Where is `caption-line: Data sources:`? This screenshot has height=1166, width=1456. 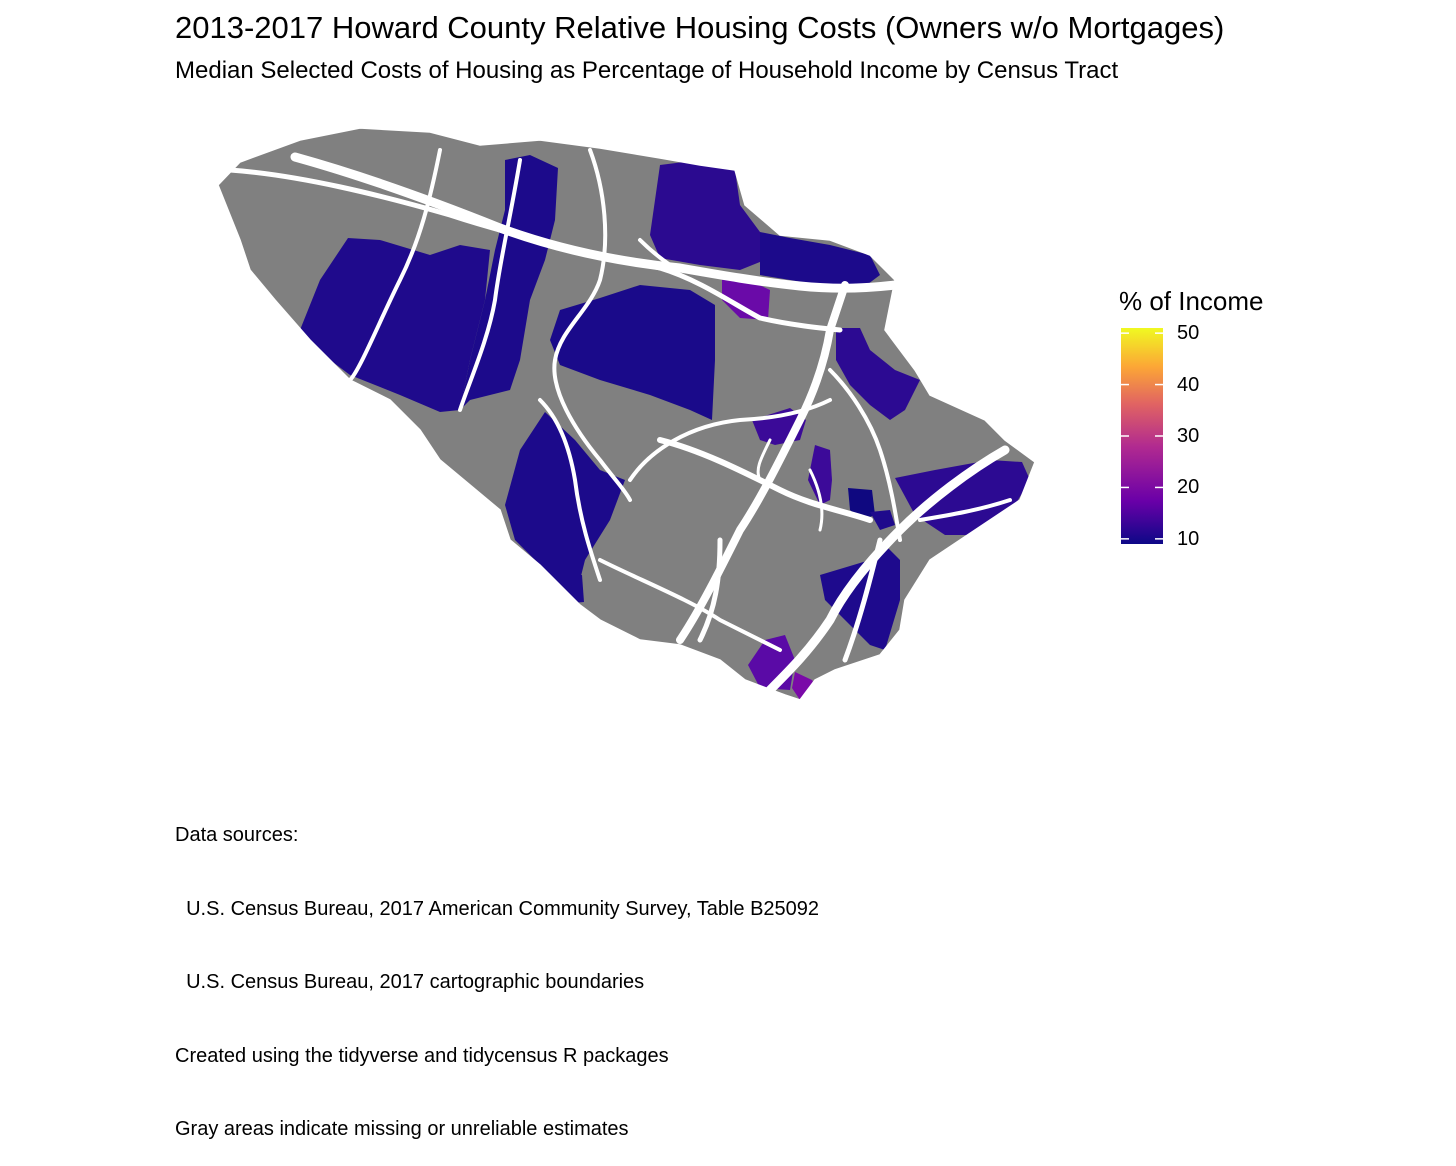
caption-line: Data sources: is located at coordinates (237, 835).